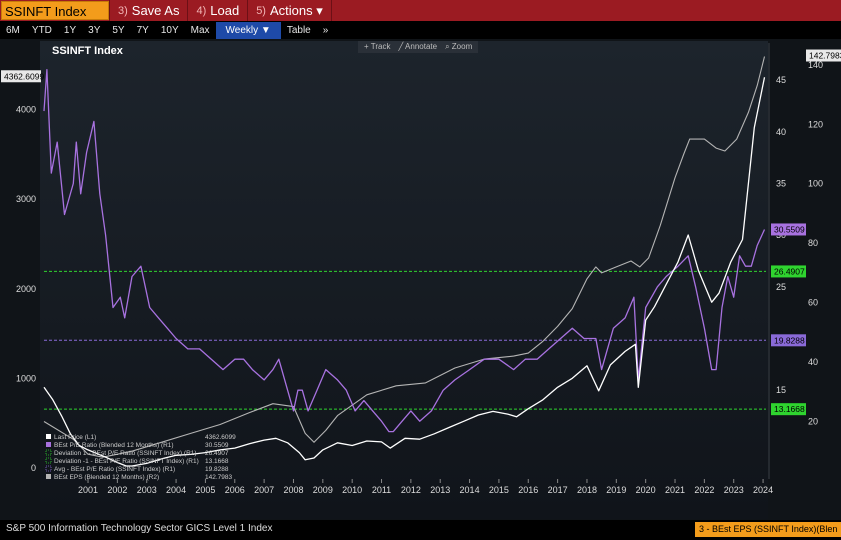  Describe the element at coordinates (169, 30) in the screenshot. I see `range-10y: 10Y` at that location.